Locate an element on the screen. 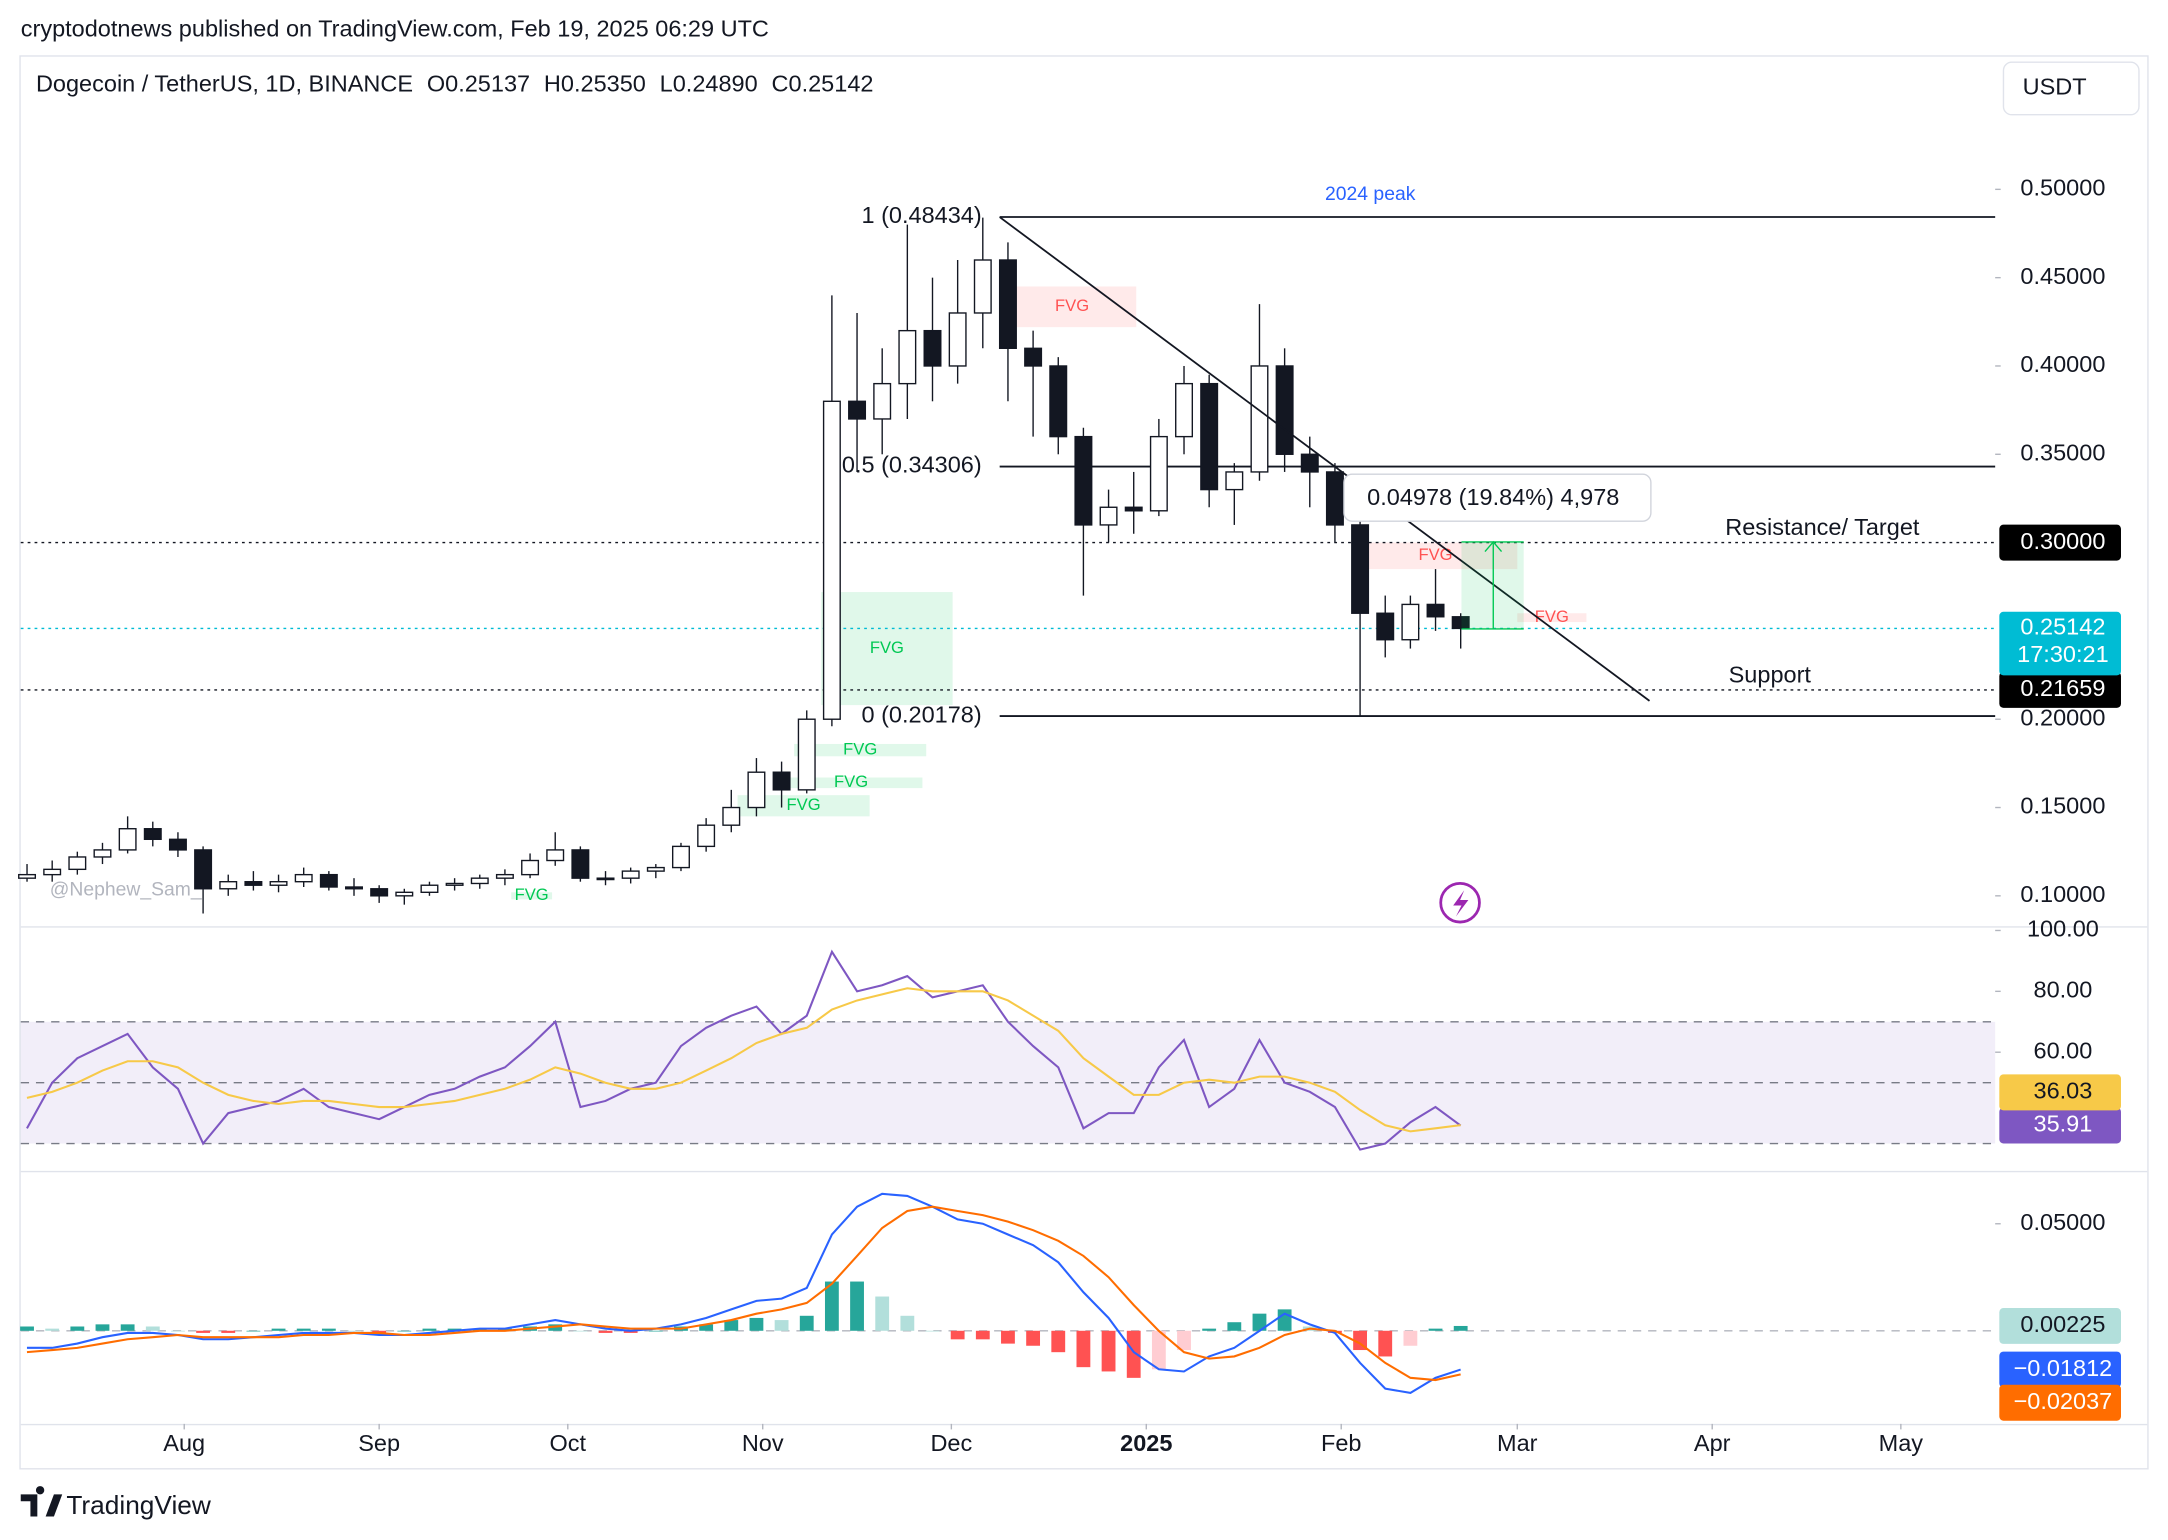 This screenshot has width=2168, height=1540. price-badge-label: 0.21659 is located at coordinates (2062, 688).